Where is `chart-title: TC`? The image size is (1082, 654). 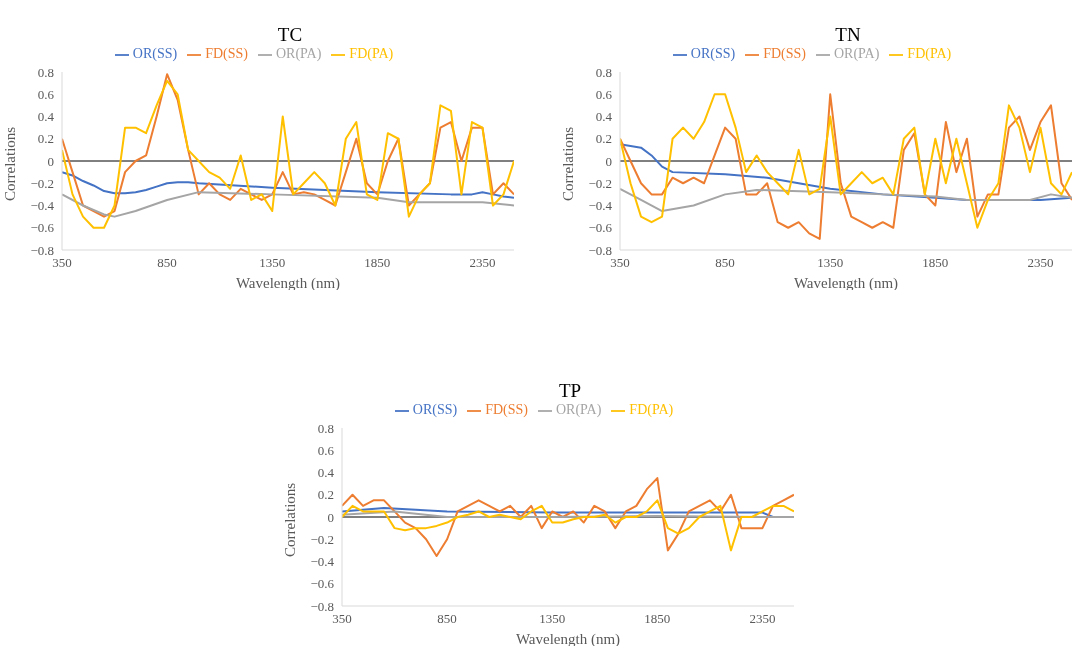 chart-title: TC is located at coordinates (290, 35).